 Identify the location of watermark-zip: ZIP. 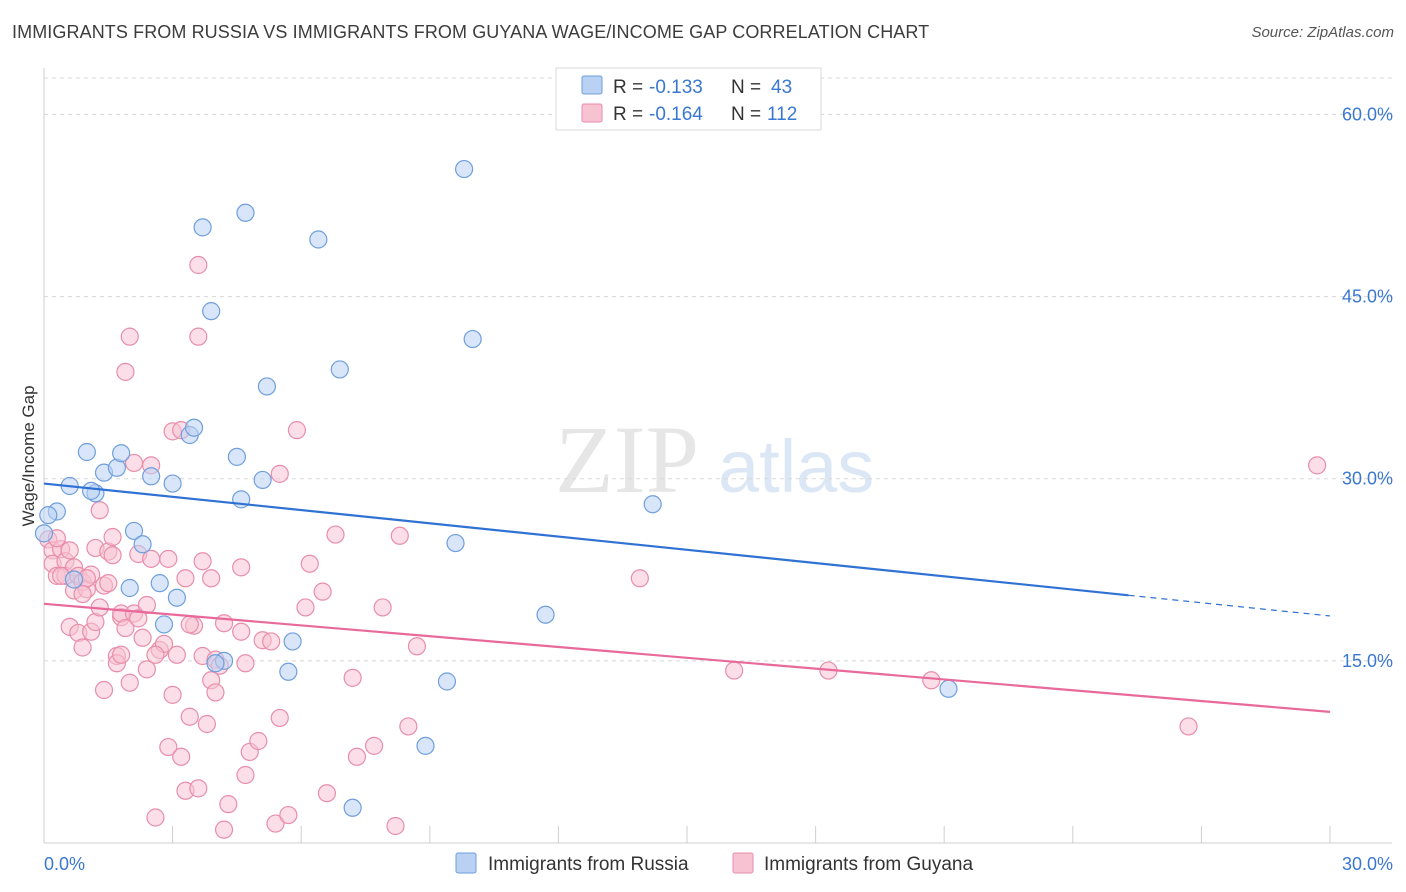
(627, 459).